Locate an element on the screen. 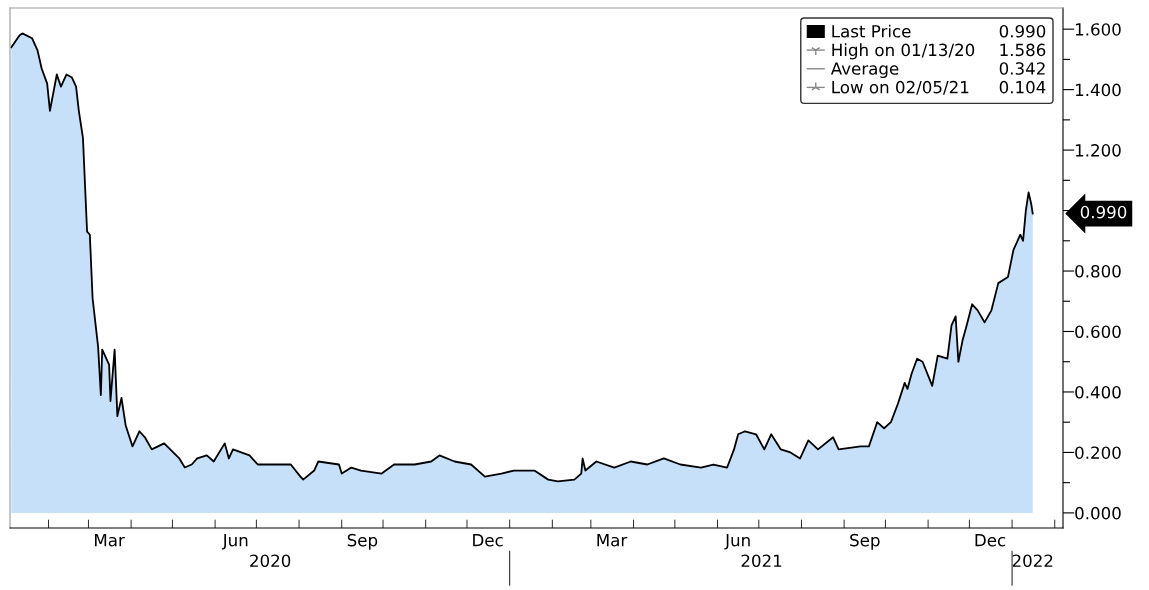 The image size is (1149, 590). y-tick-label: 1.600 is located at coordinates (1098, 29).